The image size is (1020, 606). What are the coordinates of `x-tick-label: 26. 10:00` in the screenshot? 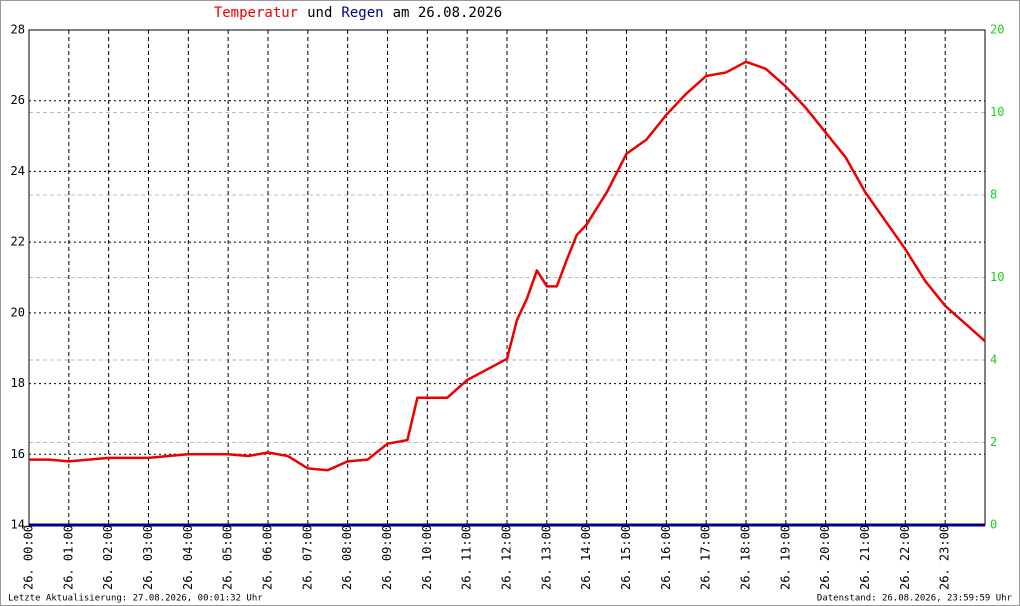 It's located at (427, 557).